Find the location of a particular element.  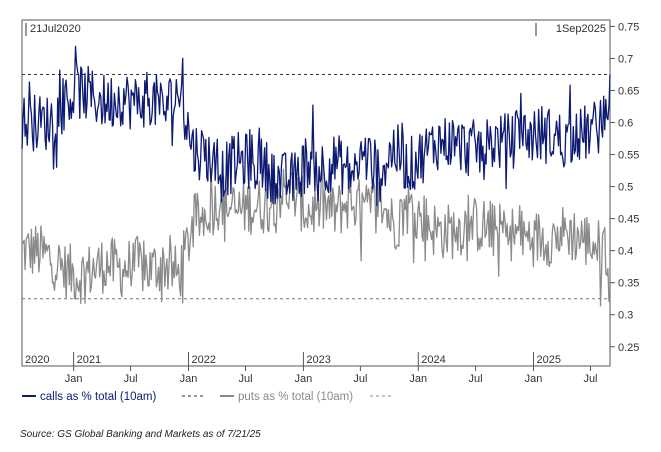

legend-puts-label: puts as % total (10am) is located at coordinates (295, 397).